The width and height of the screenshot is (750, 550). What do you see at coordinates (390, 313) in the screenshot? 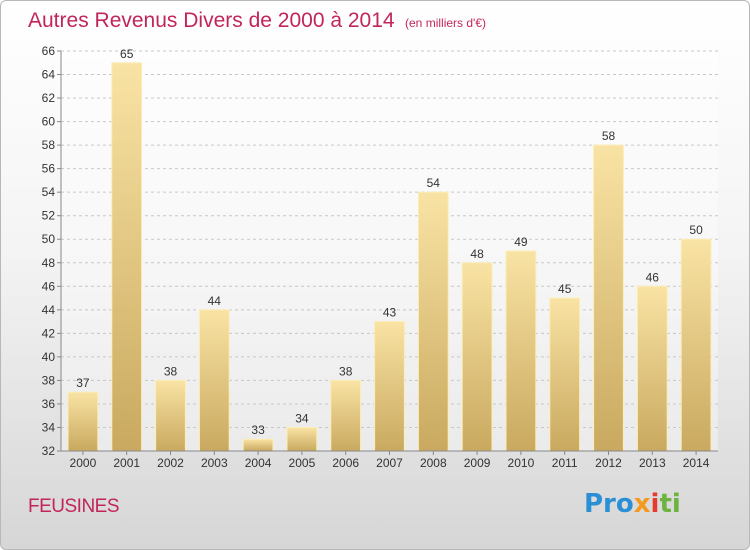
I see `data-label: 43` at bounding box center [390, 313].